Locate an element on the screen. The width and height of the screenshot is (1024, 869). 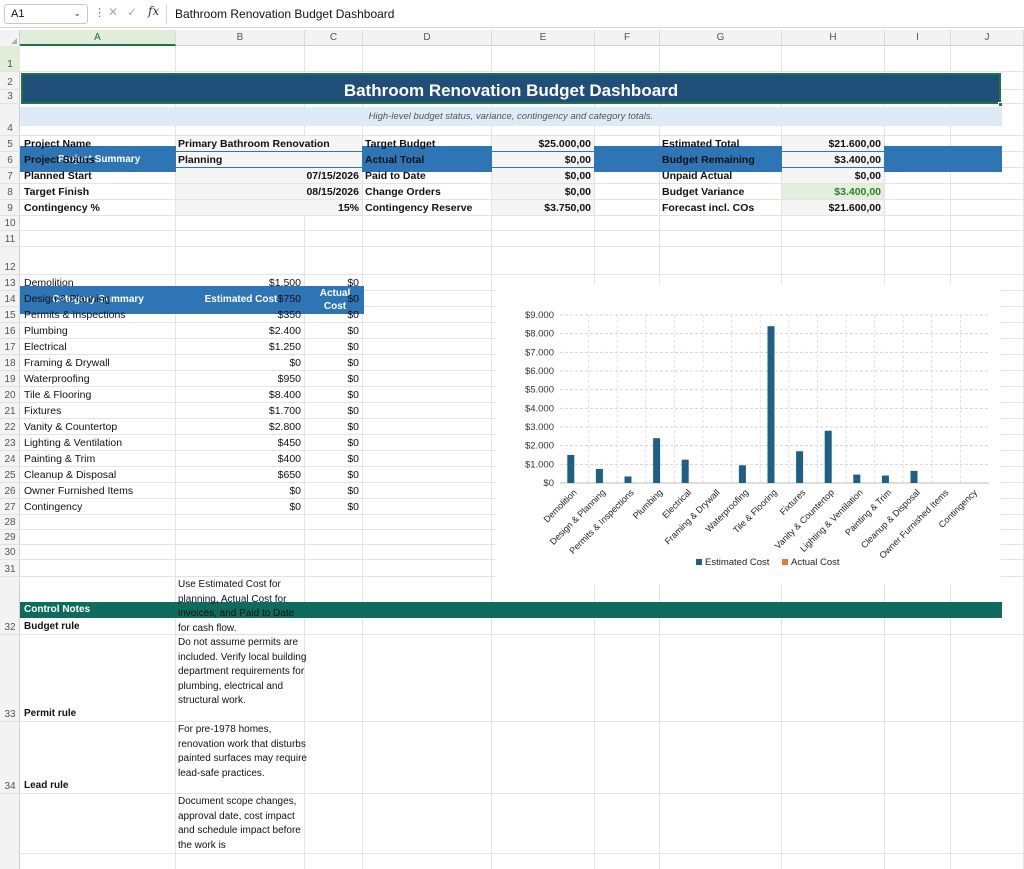
row-header-18: 18 is located at coordinates (10, 363).